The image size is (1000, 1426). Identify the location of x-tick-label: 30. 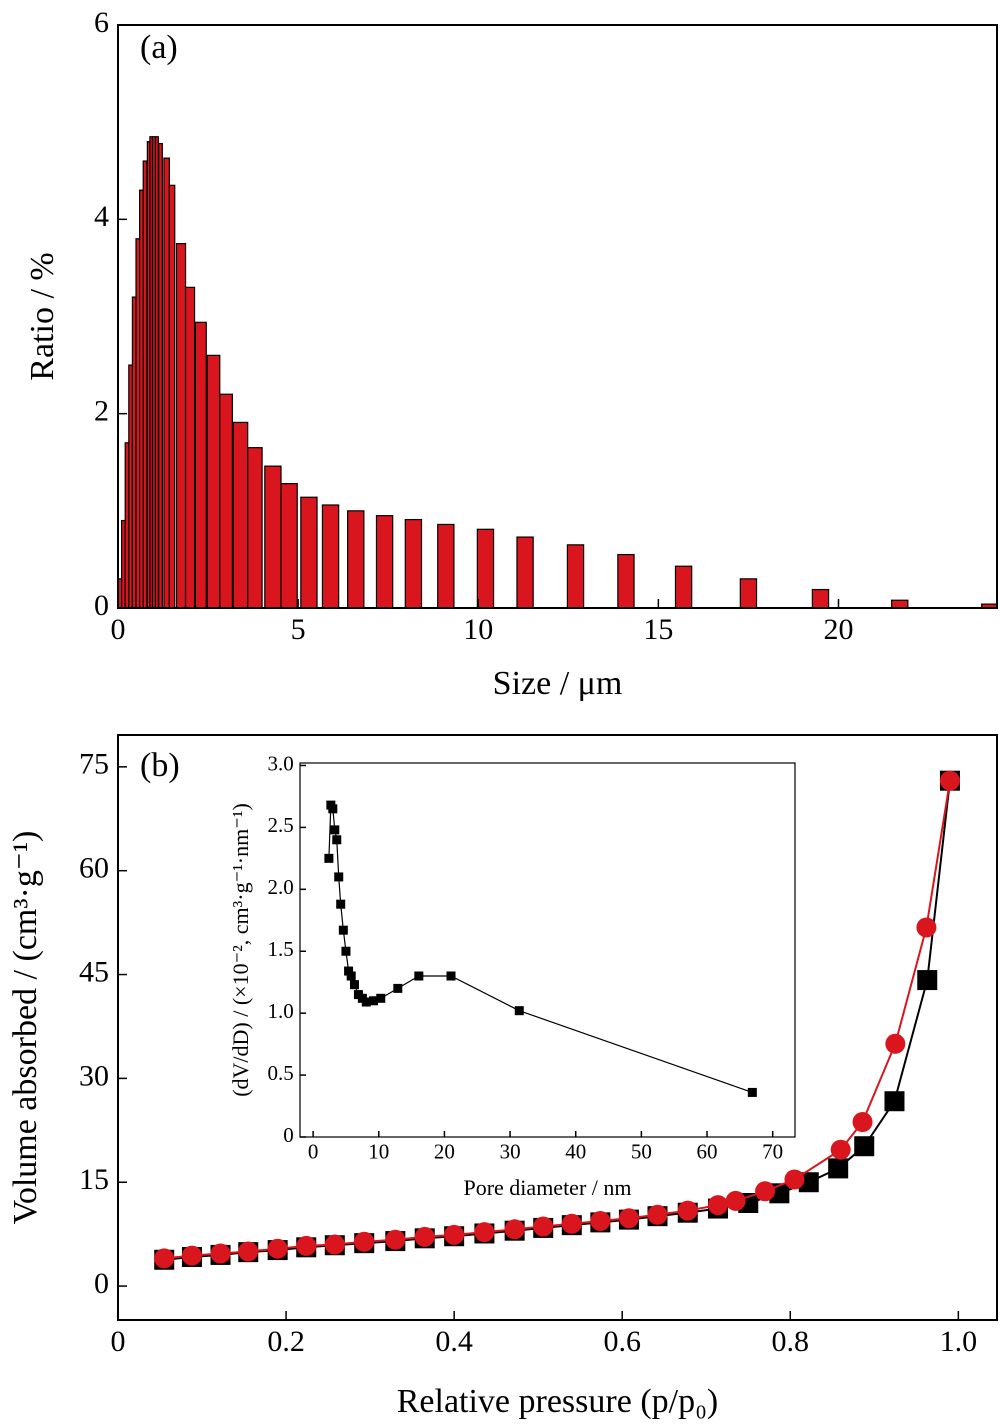
(510, 1152).